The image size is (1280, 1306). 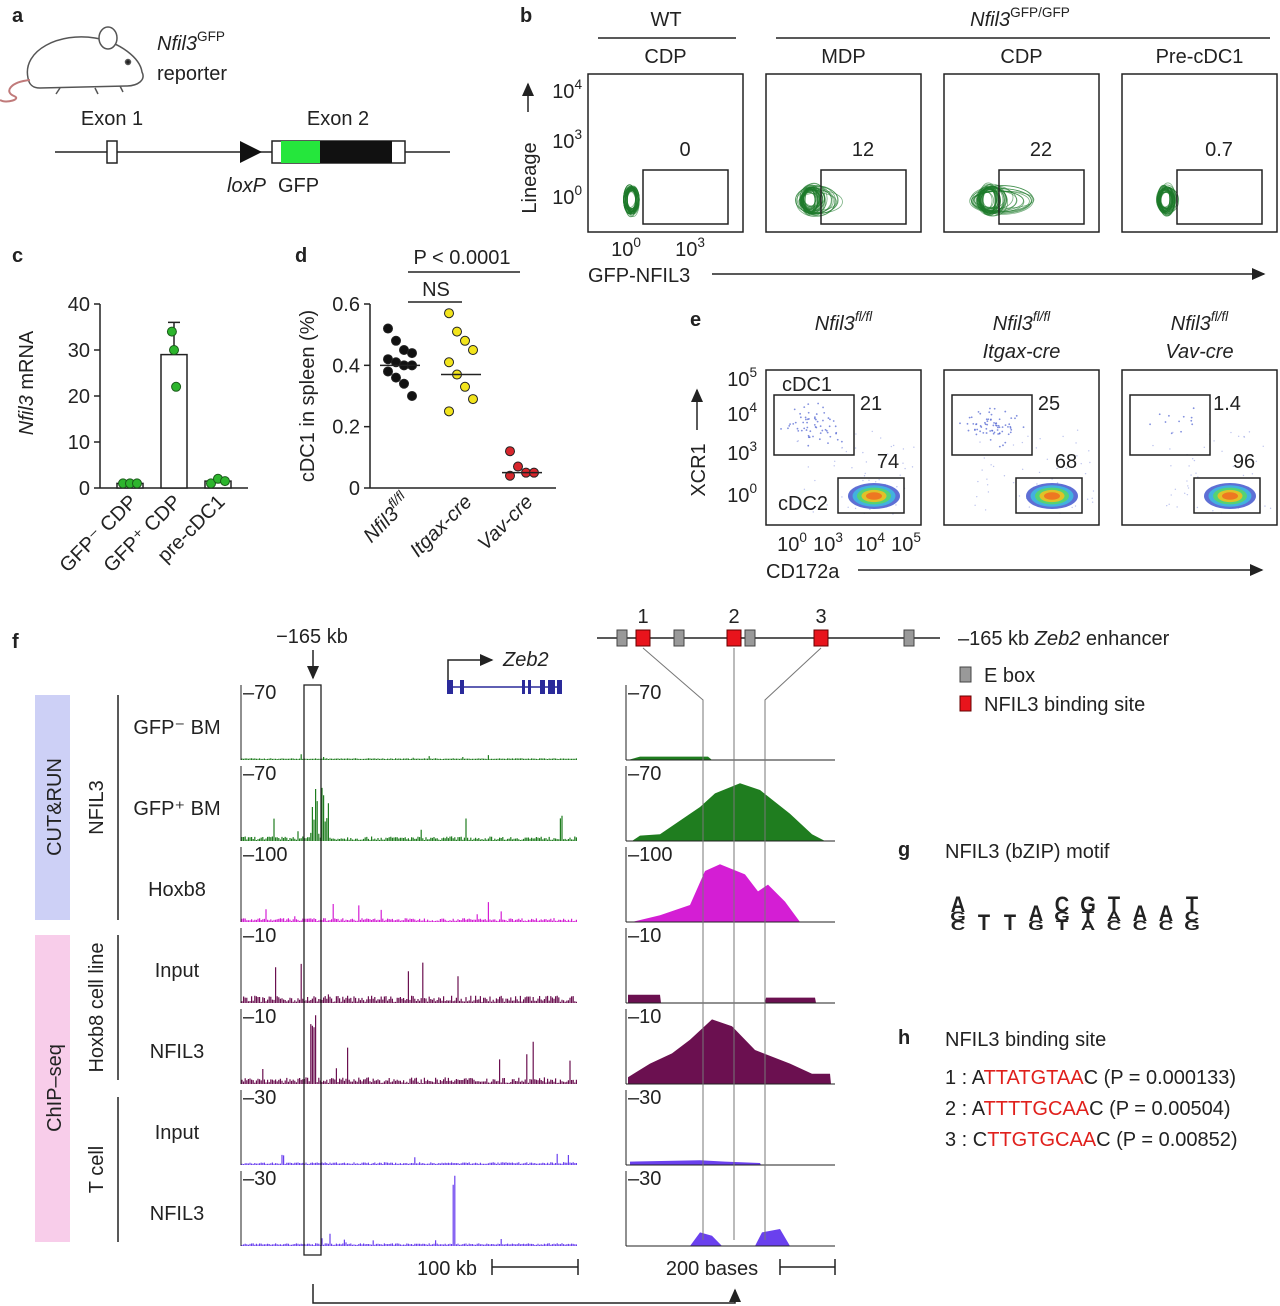 I want to click on track-label: Hoxb8, so click(x=177, y=890).